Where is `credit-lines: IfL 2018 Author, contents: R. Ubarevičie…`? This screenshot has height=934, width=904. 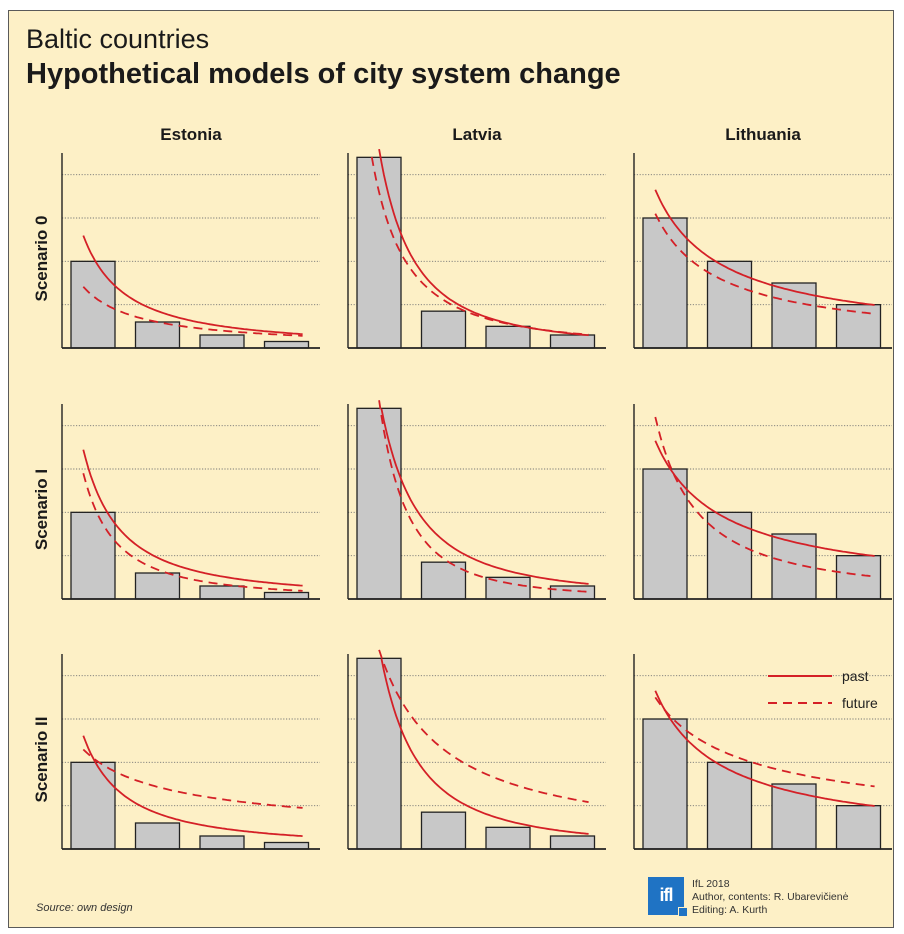 credit-lines: IfL 2018 Author, contents: R. Ubarevičie… is located at coordinates (798, 897).